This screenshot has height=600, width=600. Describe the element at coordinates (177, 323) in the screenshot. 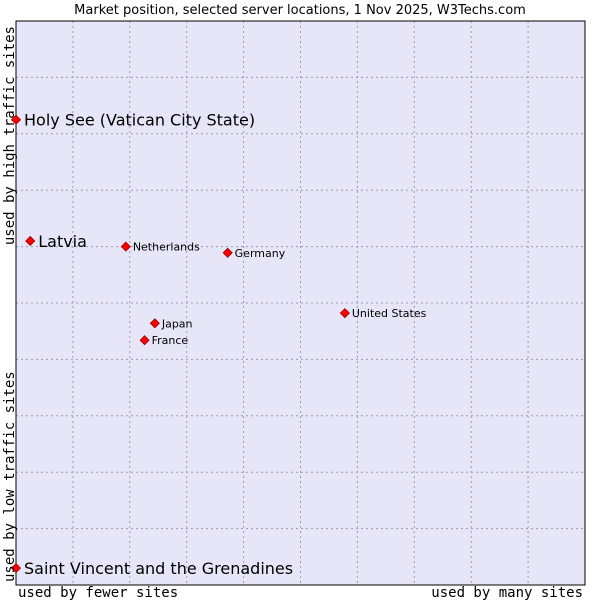

I see `point-label-japan: Japan` at that location.